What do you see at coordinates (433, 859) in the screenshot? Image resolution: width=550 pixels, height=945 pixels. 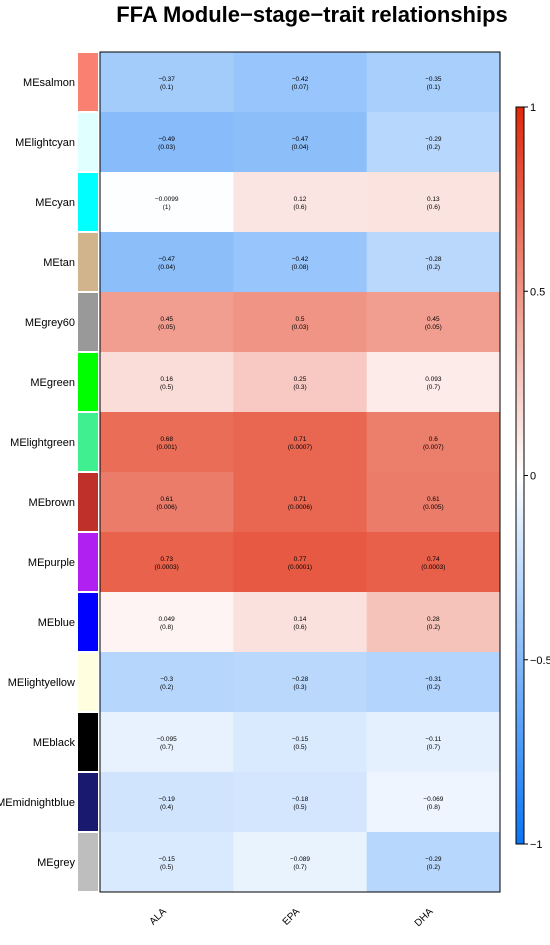 I see `cell-correlation-label: −0.29` at bounding box center [433, 859].